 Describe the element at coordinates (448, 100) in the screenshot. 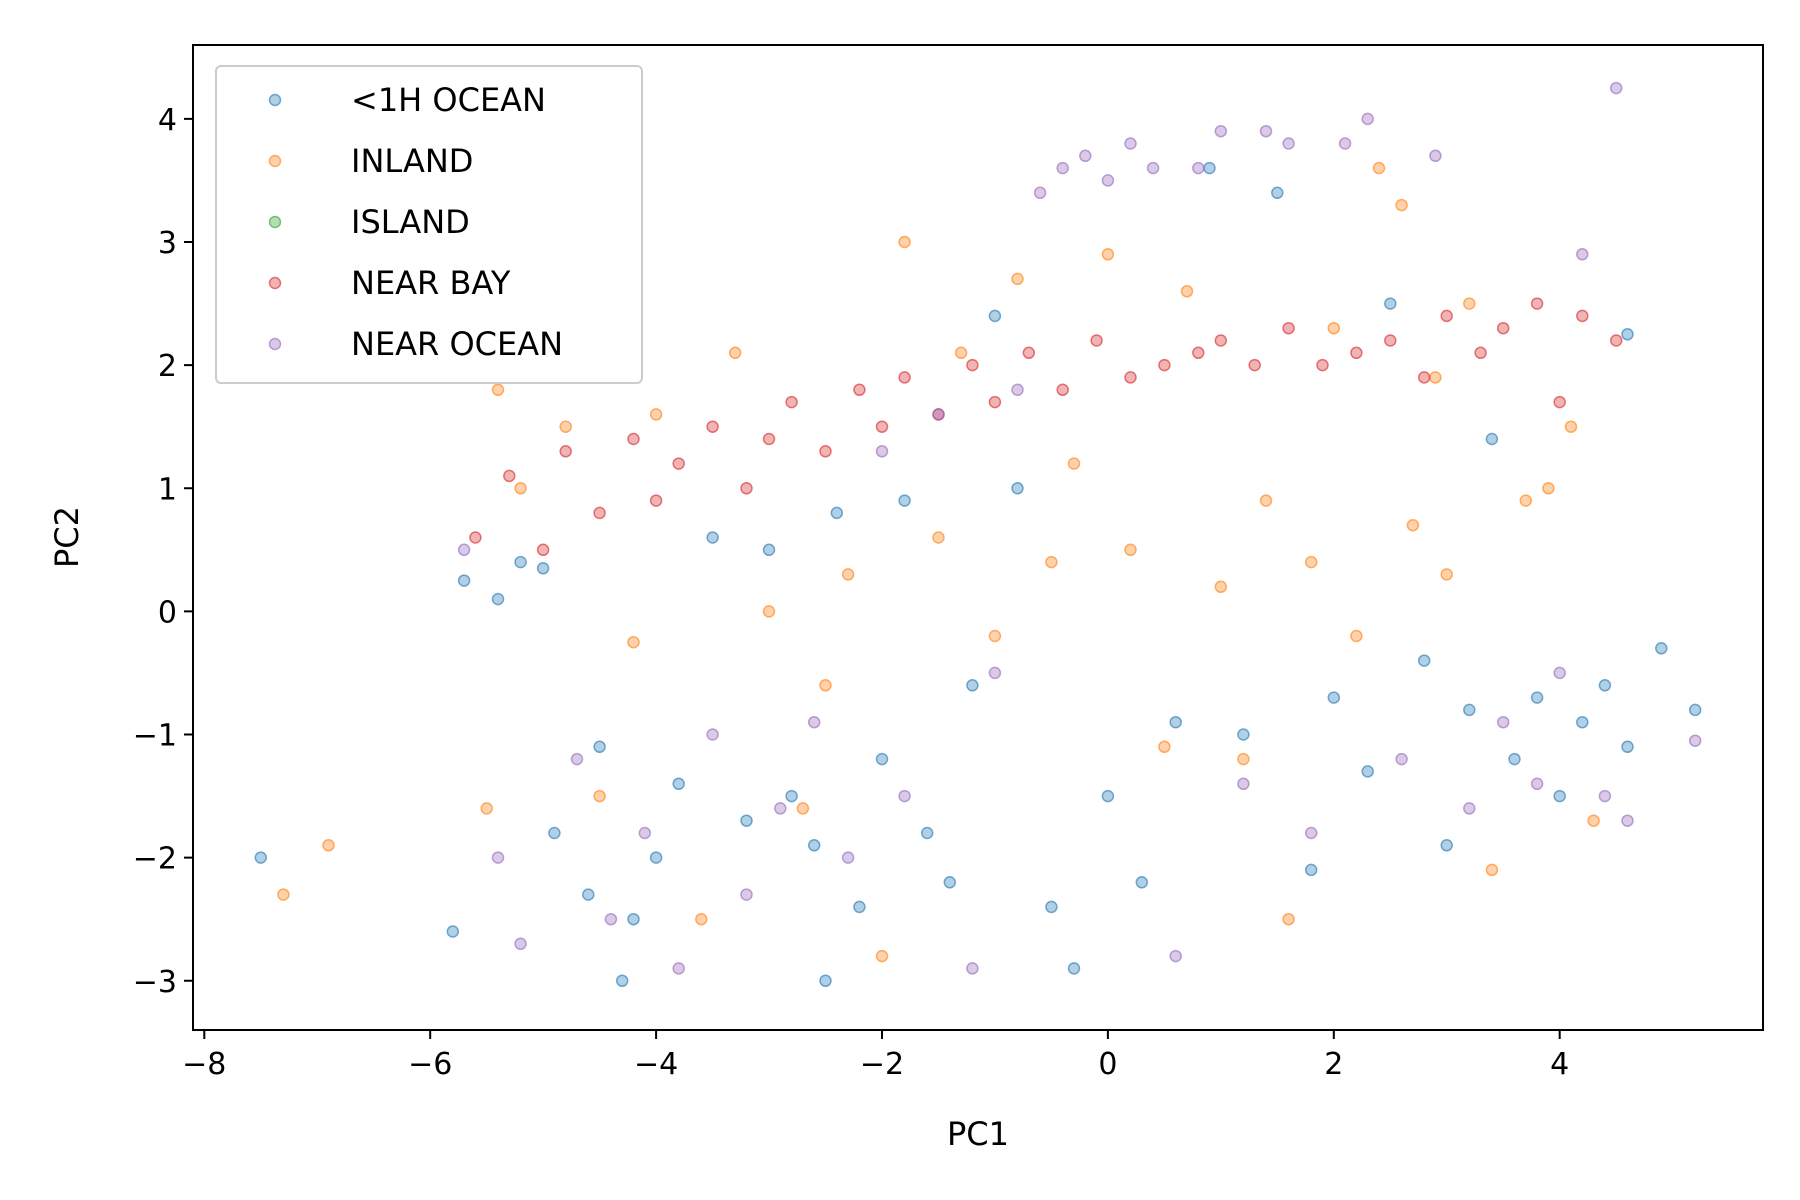

I see `legend-label: <1H OCEAN` at that location.